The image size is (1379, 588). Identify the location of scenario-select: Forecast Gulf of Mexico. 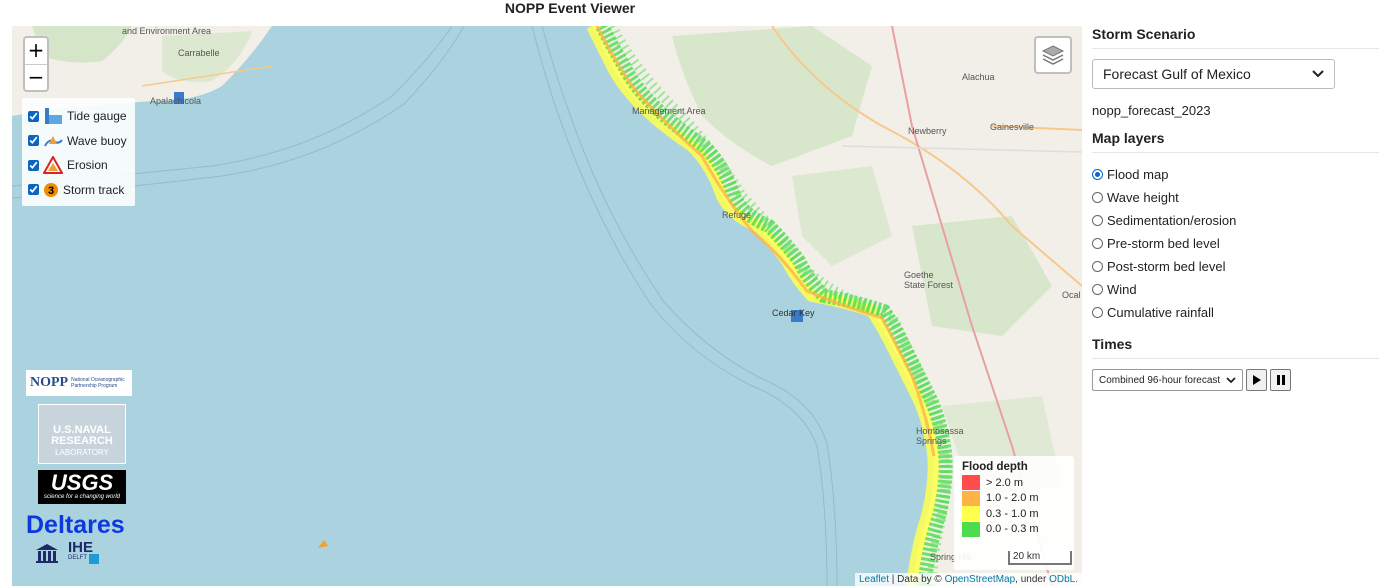
(1213, 74).